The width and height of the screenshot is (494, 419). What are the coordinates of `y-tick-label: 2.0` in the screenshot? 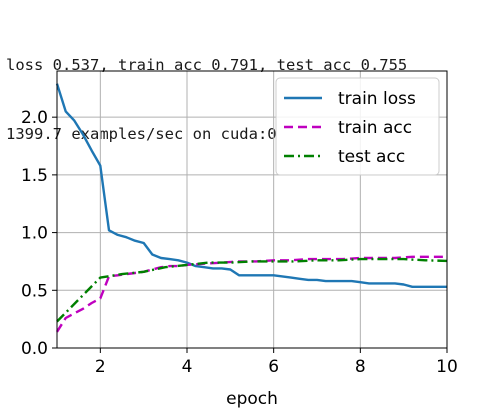 It's located at (34, 118).